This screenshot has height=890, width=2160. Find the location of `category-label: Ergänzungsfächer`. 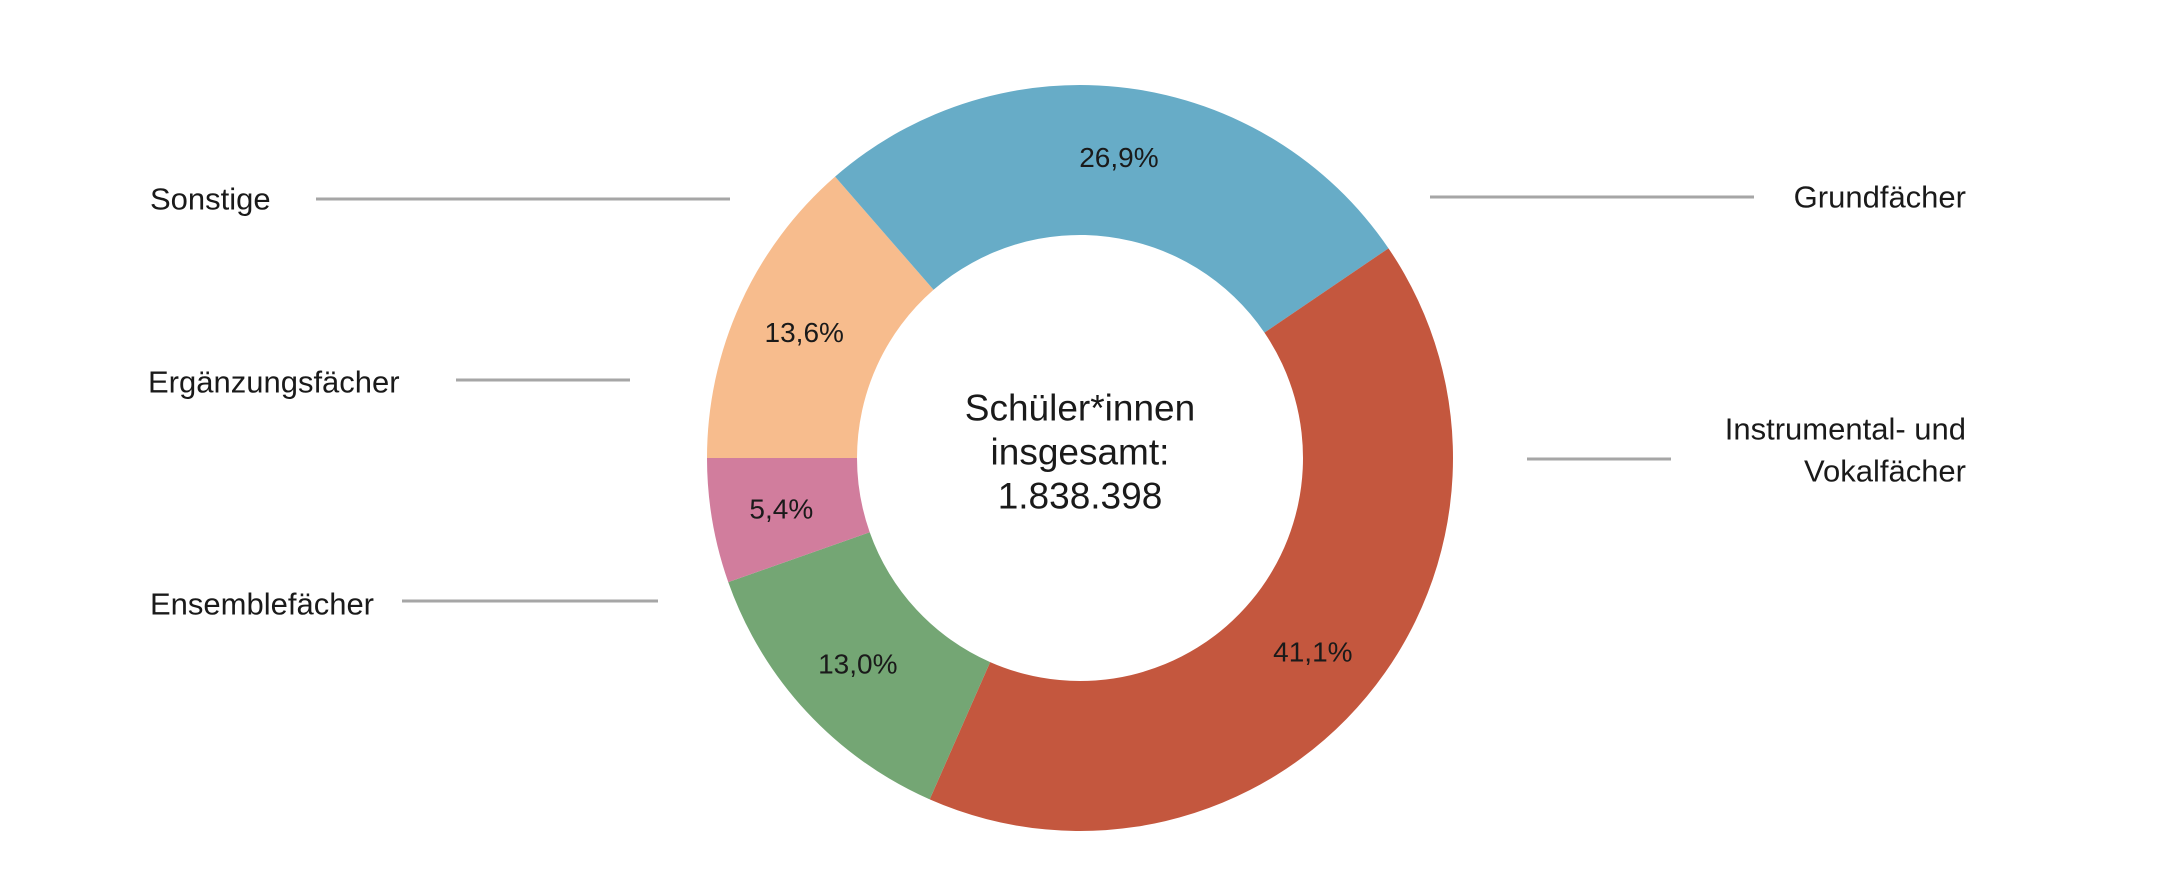

category-label: Ergänzungsfächer is located at coordinates (274, 382).